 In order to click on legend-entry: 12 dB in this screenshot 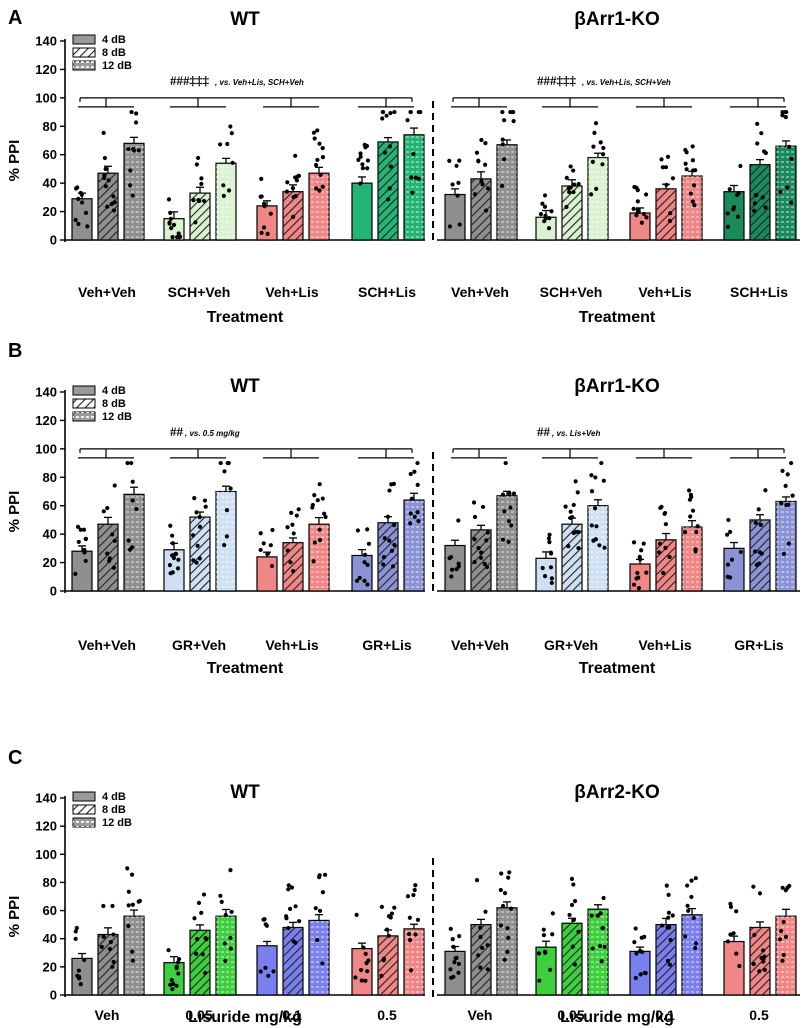, I will do `click(117, 417)`.